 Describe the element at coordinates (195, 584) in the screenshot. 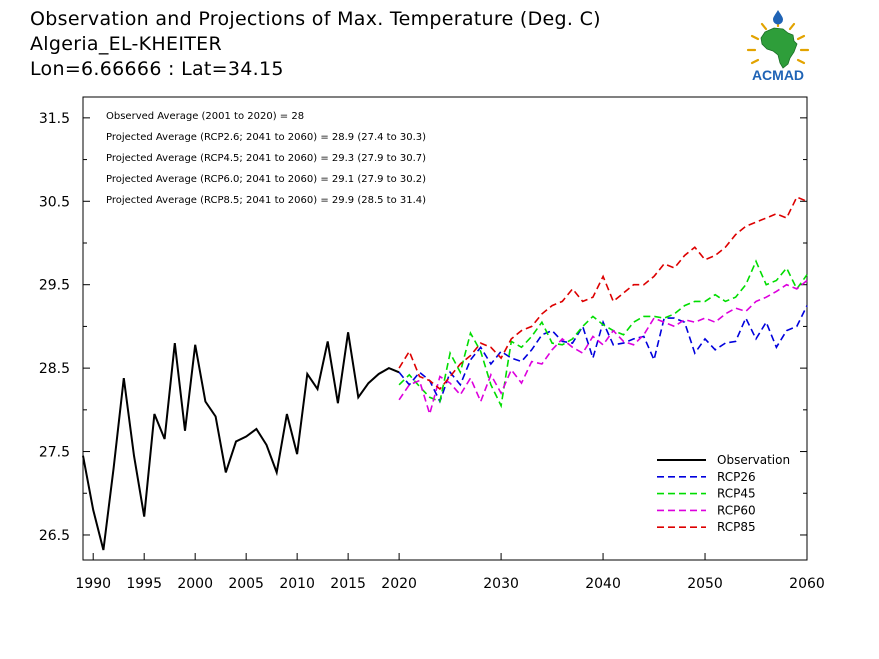

I see `x-tick-label: 2000` at that location.